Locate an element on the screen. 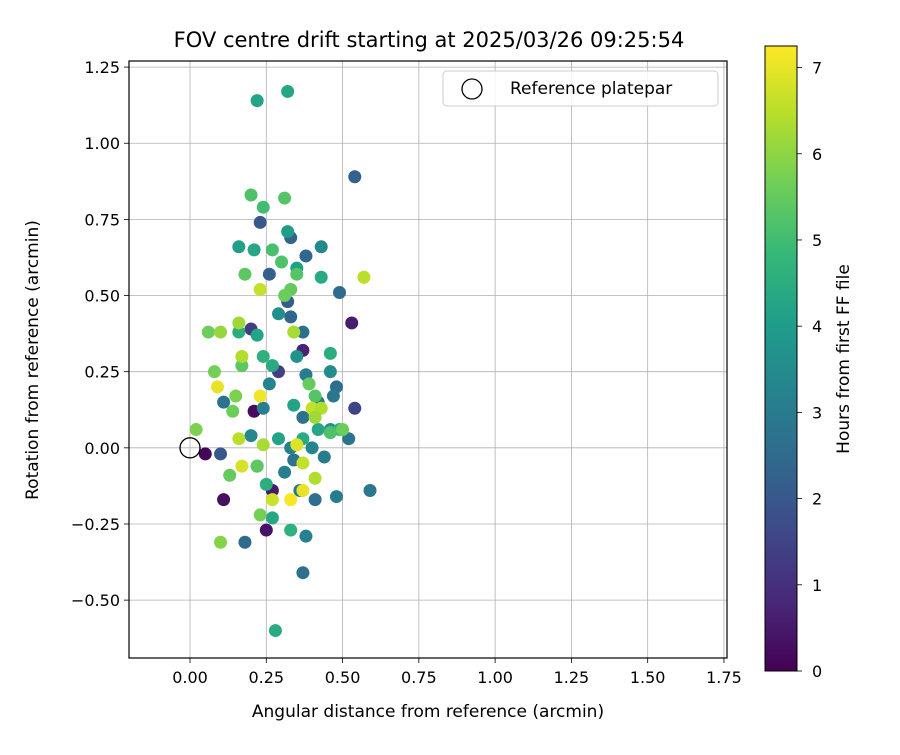  x-tick-label: 0.25 is located at coordinates (266, 677).